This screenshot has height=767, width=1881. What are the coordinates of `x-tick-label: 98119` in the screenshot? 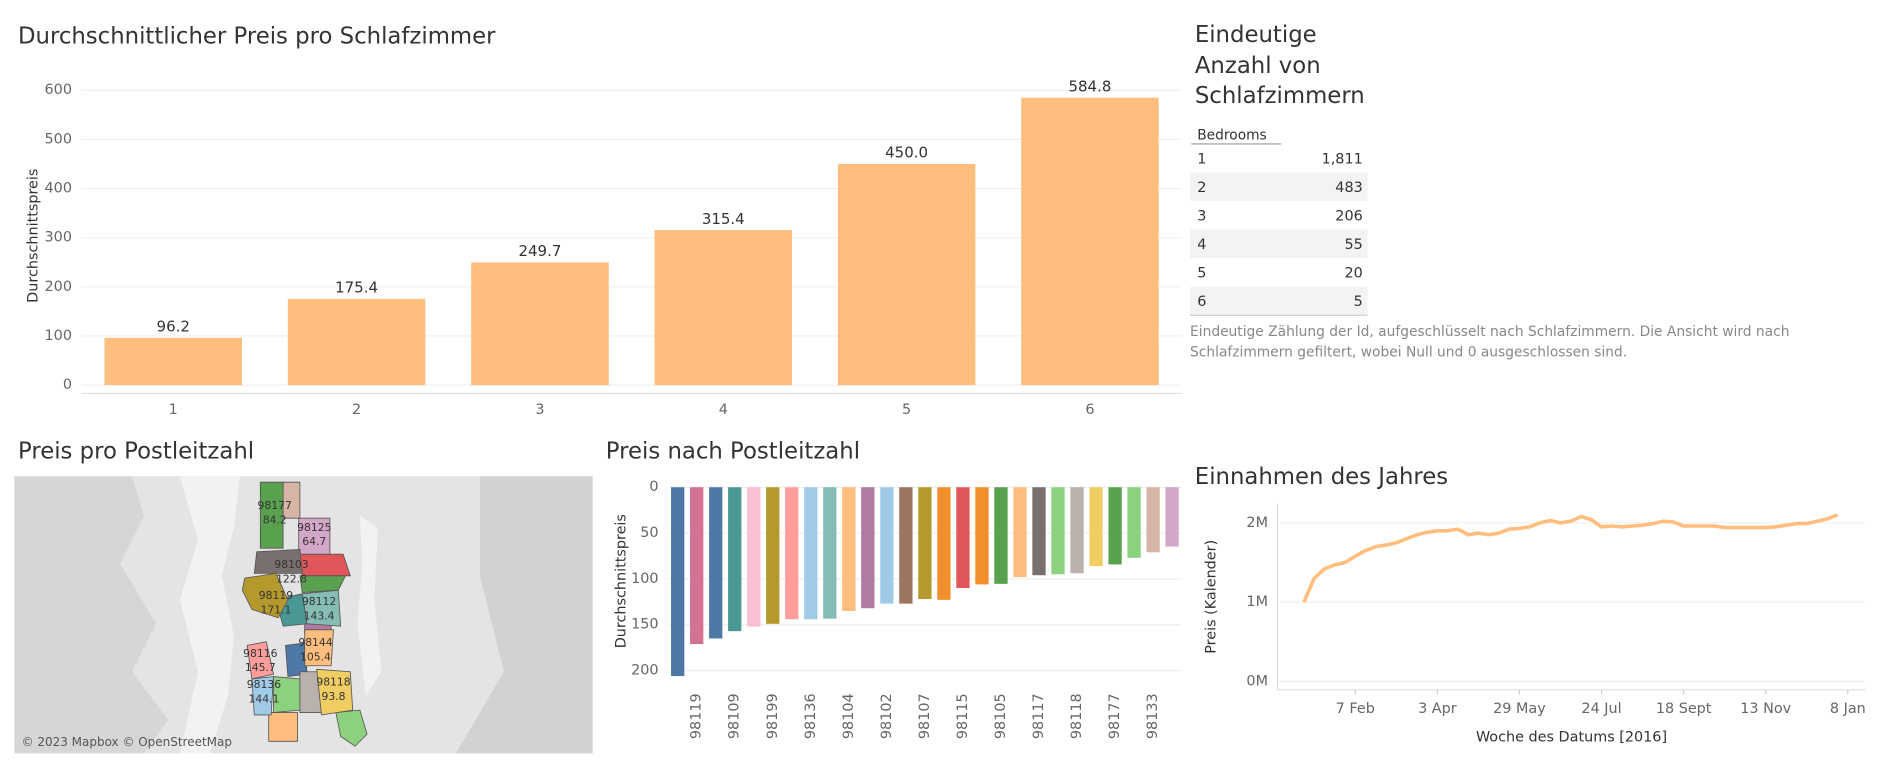 It's located at (697, 716).